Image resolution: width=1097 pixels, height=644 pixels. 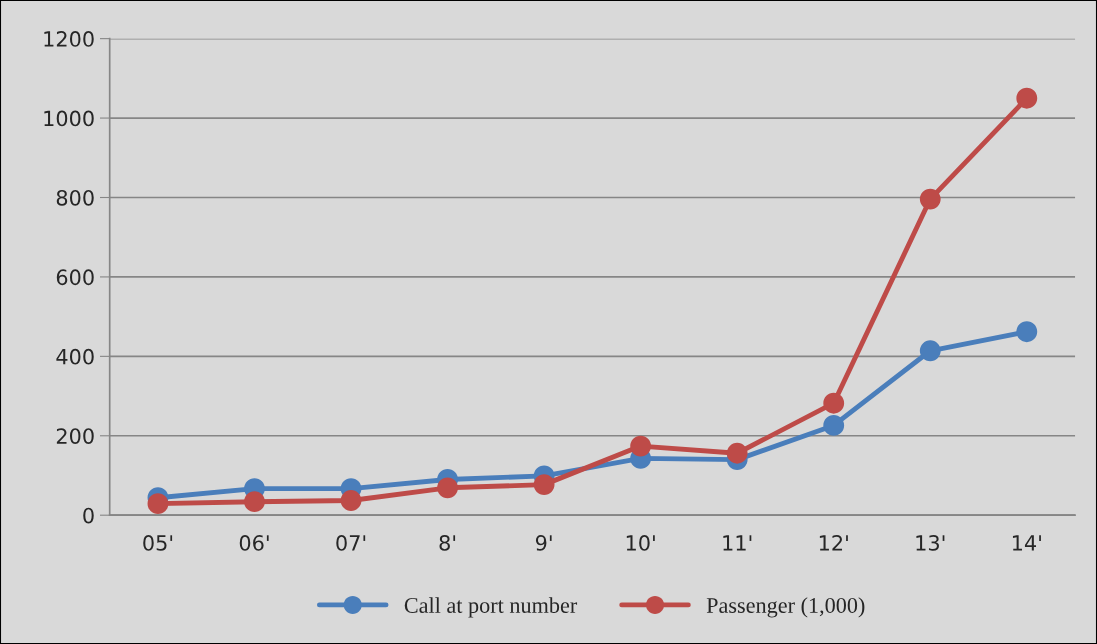 What do you see at coordinates (1026, 543) in the screenshot?
I see `x-tick-label: 14'` at bounding box center [1026, 543].